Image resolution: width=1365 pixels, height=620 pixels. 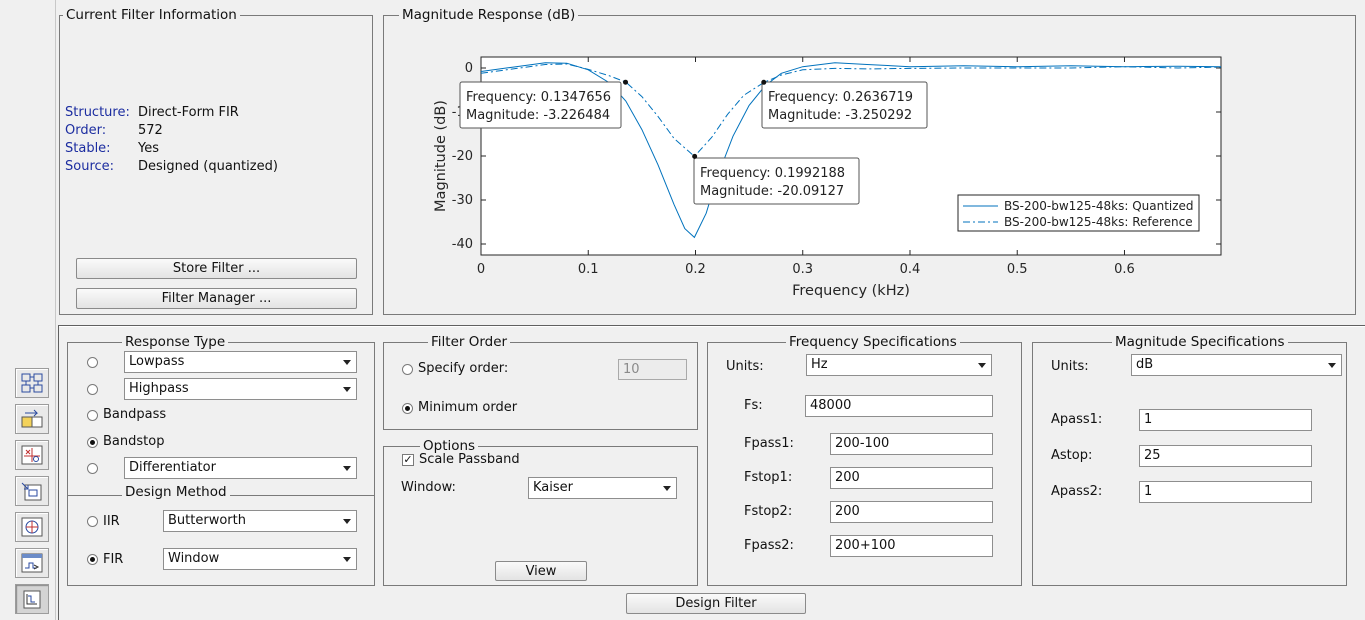 What do you see at coordinates (1077, 419) in the screenshot?
I see `apass1-label: Apass1:` at bounding box center [1077, 419].